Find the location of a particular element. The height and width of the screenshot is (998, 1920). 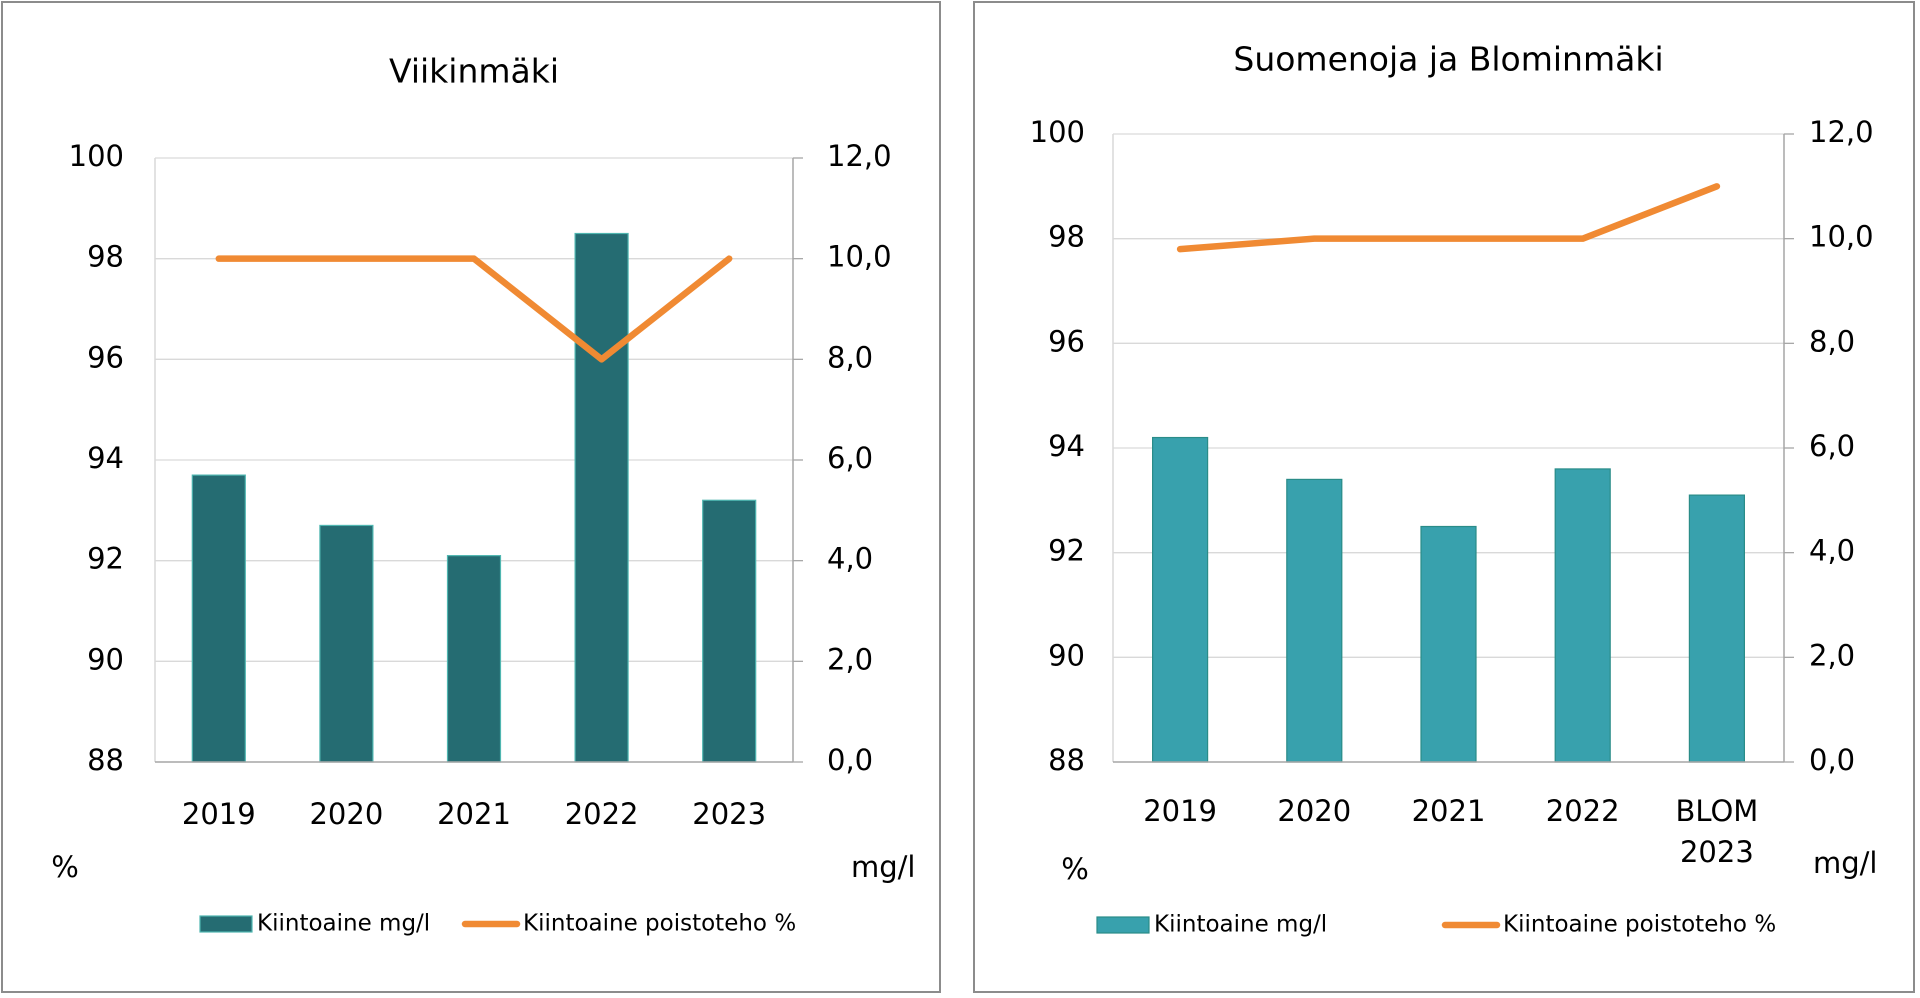

x-tick-label-line: 2023 is located at coordinates (1717, 852).